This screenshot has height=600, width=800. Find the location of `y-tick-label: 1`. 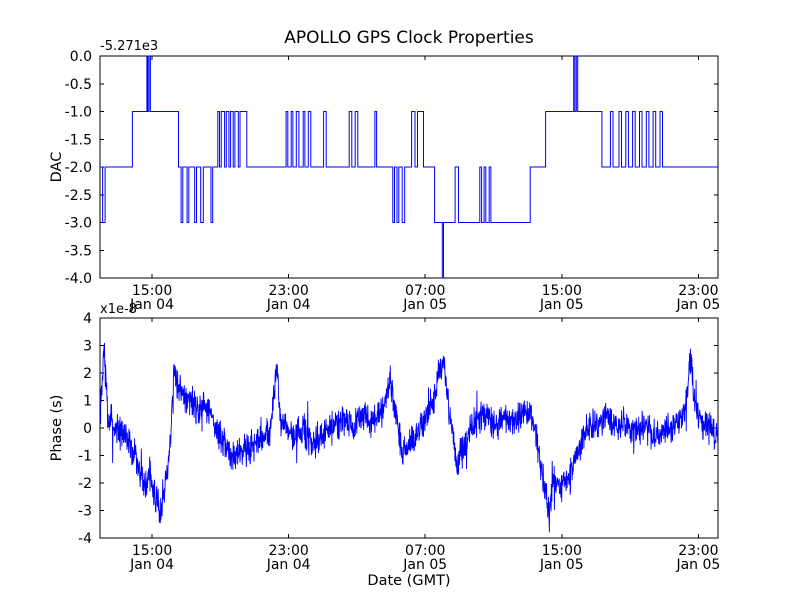

y-tick-label: 1 is located at coordinates (87, 402).